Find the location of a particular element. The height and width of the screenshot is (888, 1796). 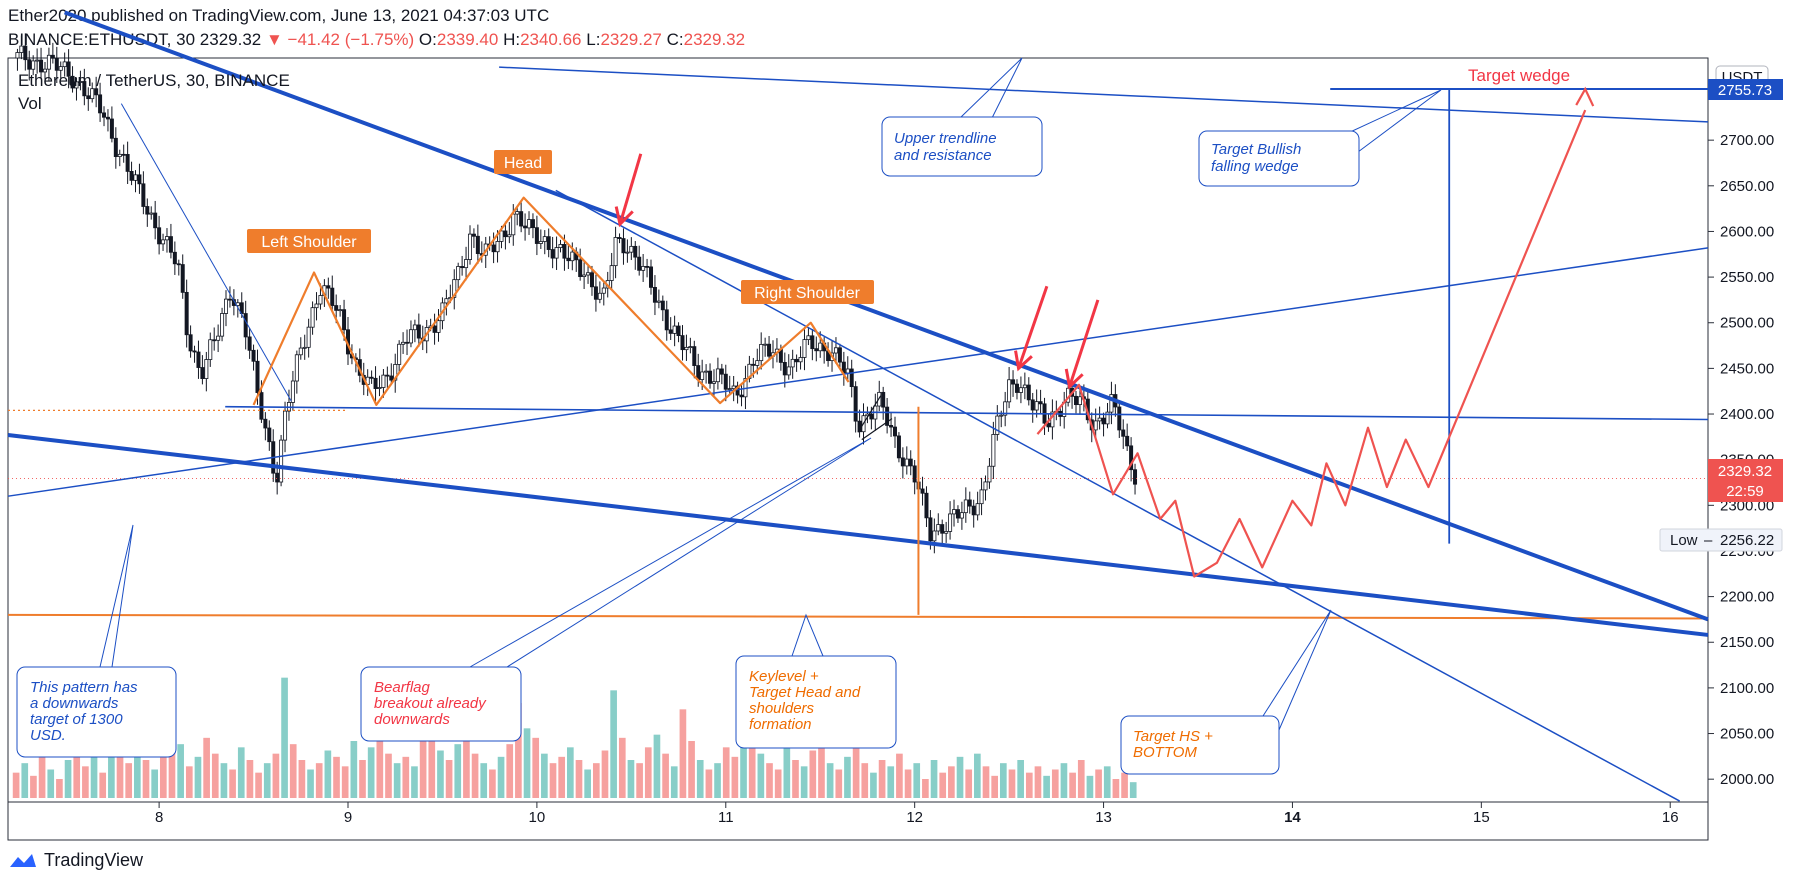

projection-arrow-head is located at coordinates (1585, 96).